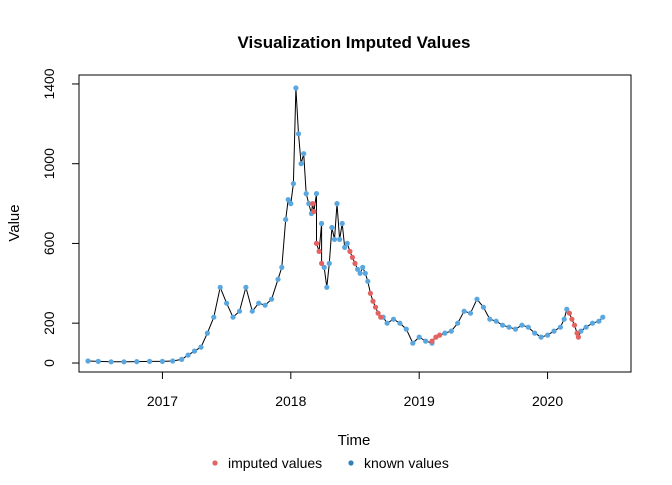 The width and height of the screenshot is (672, 485). I want to click on x-axis-label: Time, so click(354, 440).